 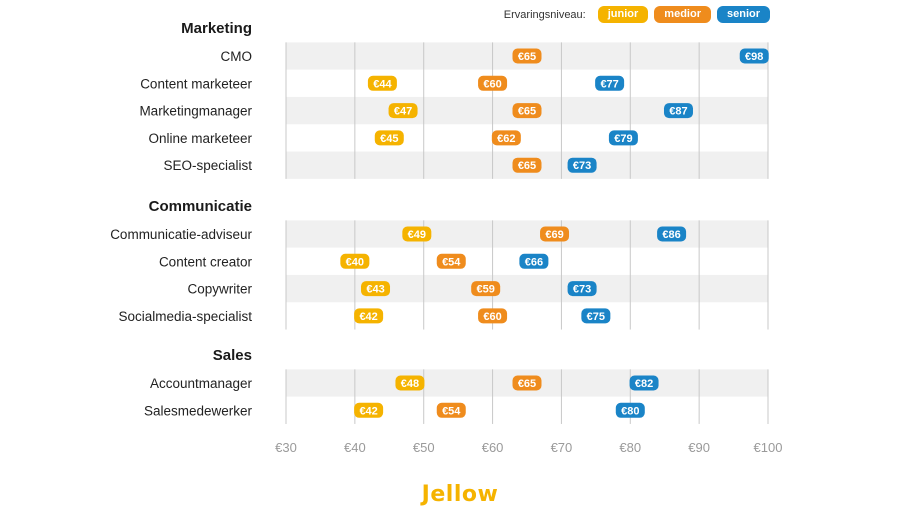 I want to click on x-tick-label: €30, so click(x=286, y=447).